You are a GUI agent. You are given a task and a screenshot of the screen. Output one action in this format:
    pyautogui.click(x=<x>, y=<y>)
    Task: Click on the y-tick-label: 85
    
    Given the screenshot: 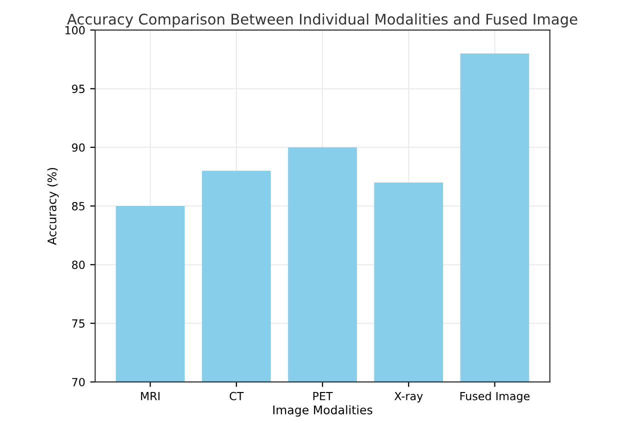 What is the action you would take?
    pyautogui.click(x=78, y=206)
    